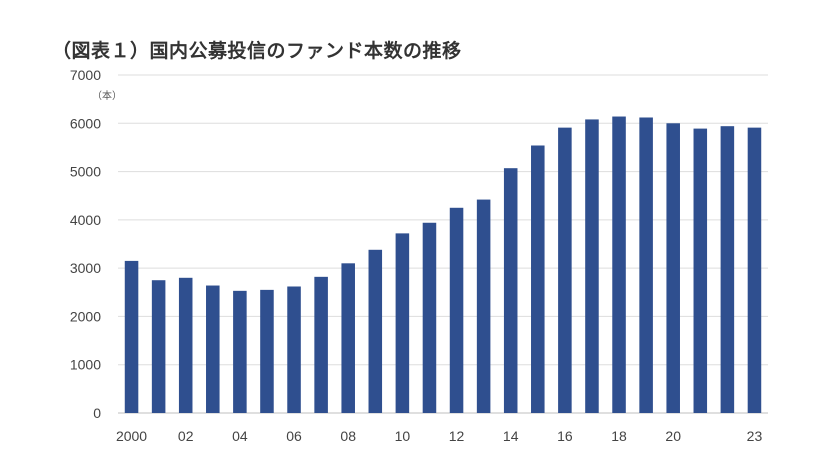 Image resolution: width=828 pixels, height=453 pixels. I want to click on x-tick-label: 14, so click(511, 436).